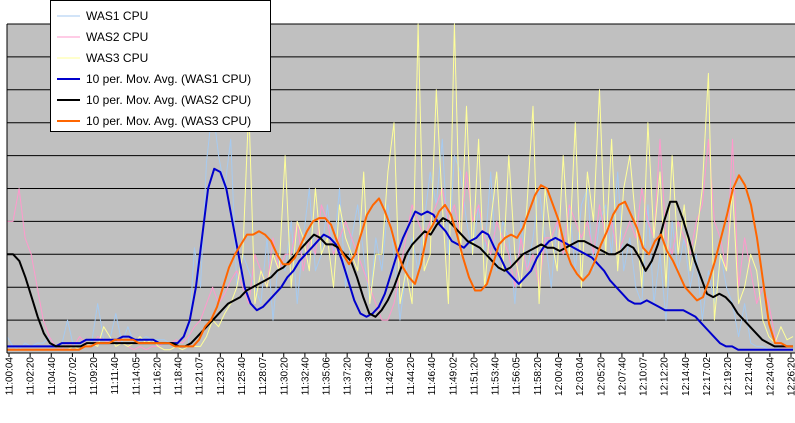  I want to click on x-tick-label: 11:07:02, so click(73, 376).